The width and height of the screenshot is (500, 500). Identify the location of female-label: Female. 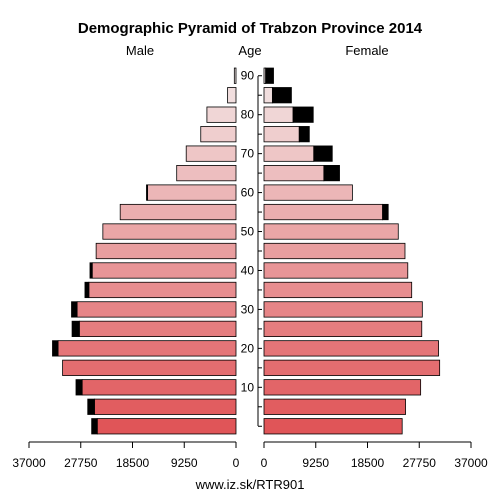
(366, 50).